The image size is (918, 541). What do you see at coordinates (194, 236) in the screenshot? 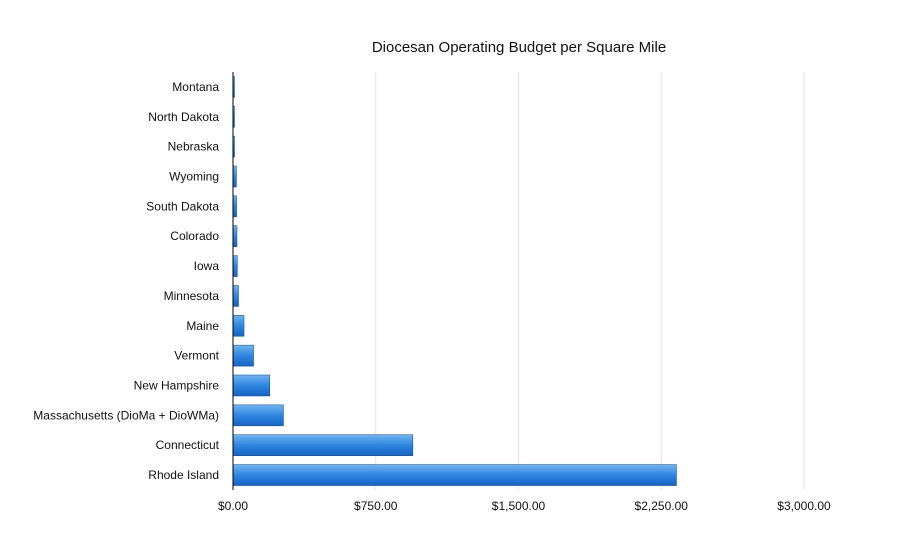
I see `category-label: Colorado` at bounding box center [194, 236].